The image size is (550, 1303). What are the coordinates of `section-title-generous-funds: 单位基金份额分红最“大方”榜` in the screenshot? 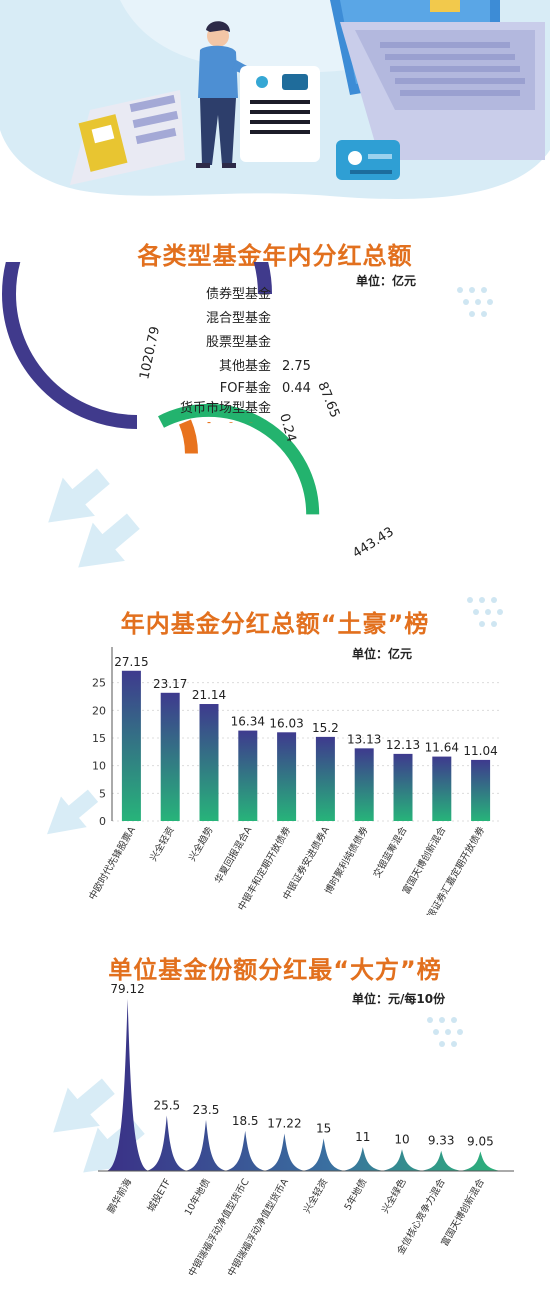 It's located at (275, 970).